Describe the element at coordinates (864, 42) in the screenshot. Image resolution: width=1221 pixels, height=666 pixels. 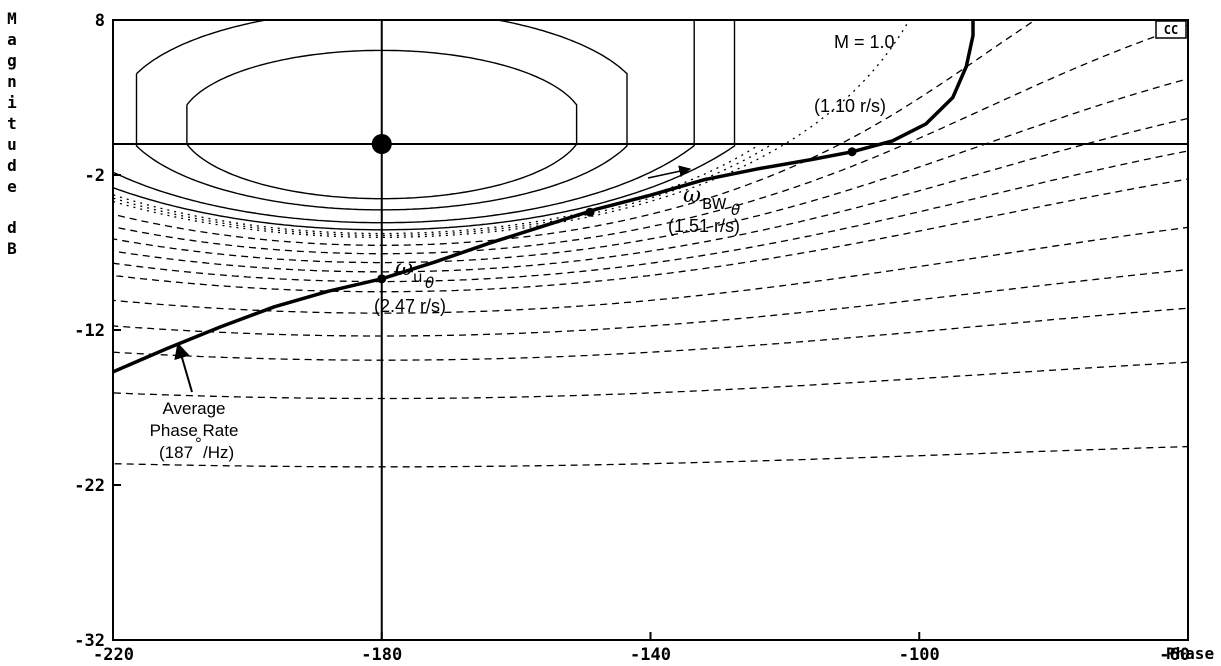
I see `m-contour-label: M = 1.0` at that location.